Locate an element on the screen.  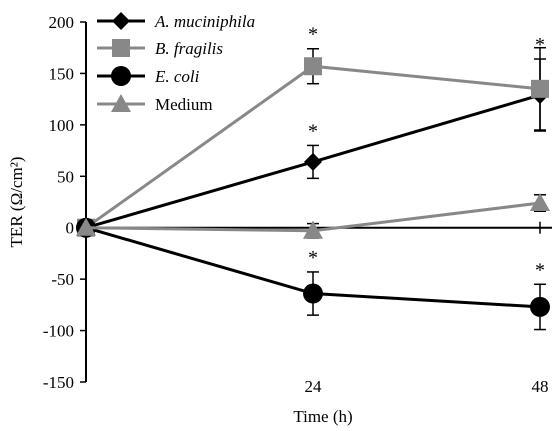
legend-entry: Medium is located at coordinates (155, 104).